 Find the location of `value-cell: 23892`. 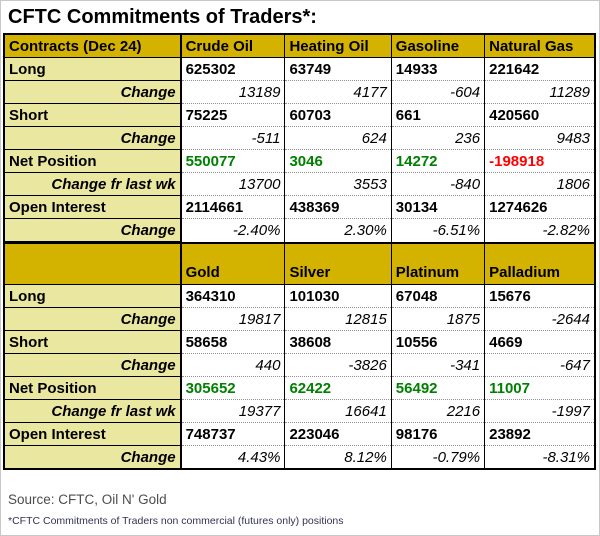

value-cell: 23892 is located at coordinates (539, 434).